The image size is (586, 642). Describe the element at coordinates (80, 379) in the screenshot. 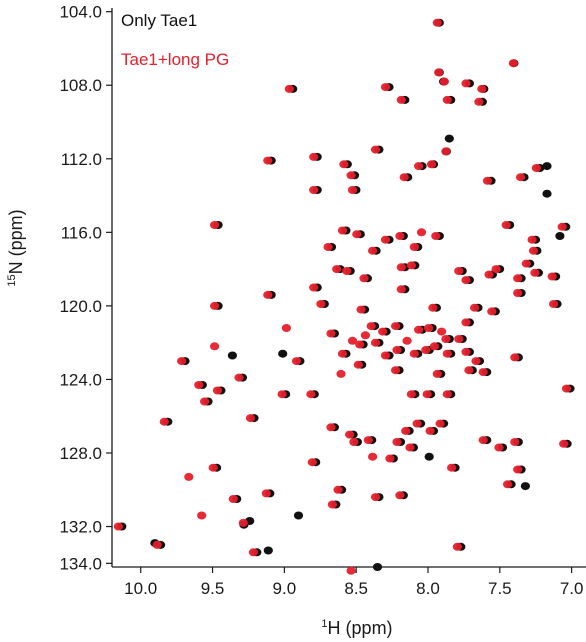

I see `y-tick-label: 124.0` at that location.